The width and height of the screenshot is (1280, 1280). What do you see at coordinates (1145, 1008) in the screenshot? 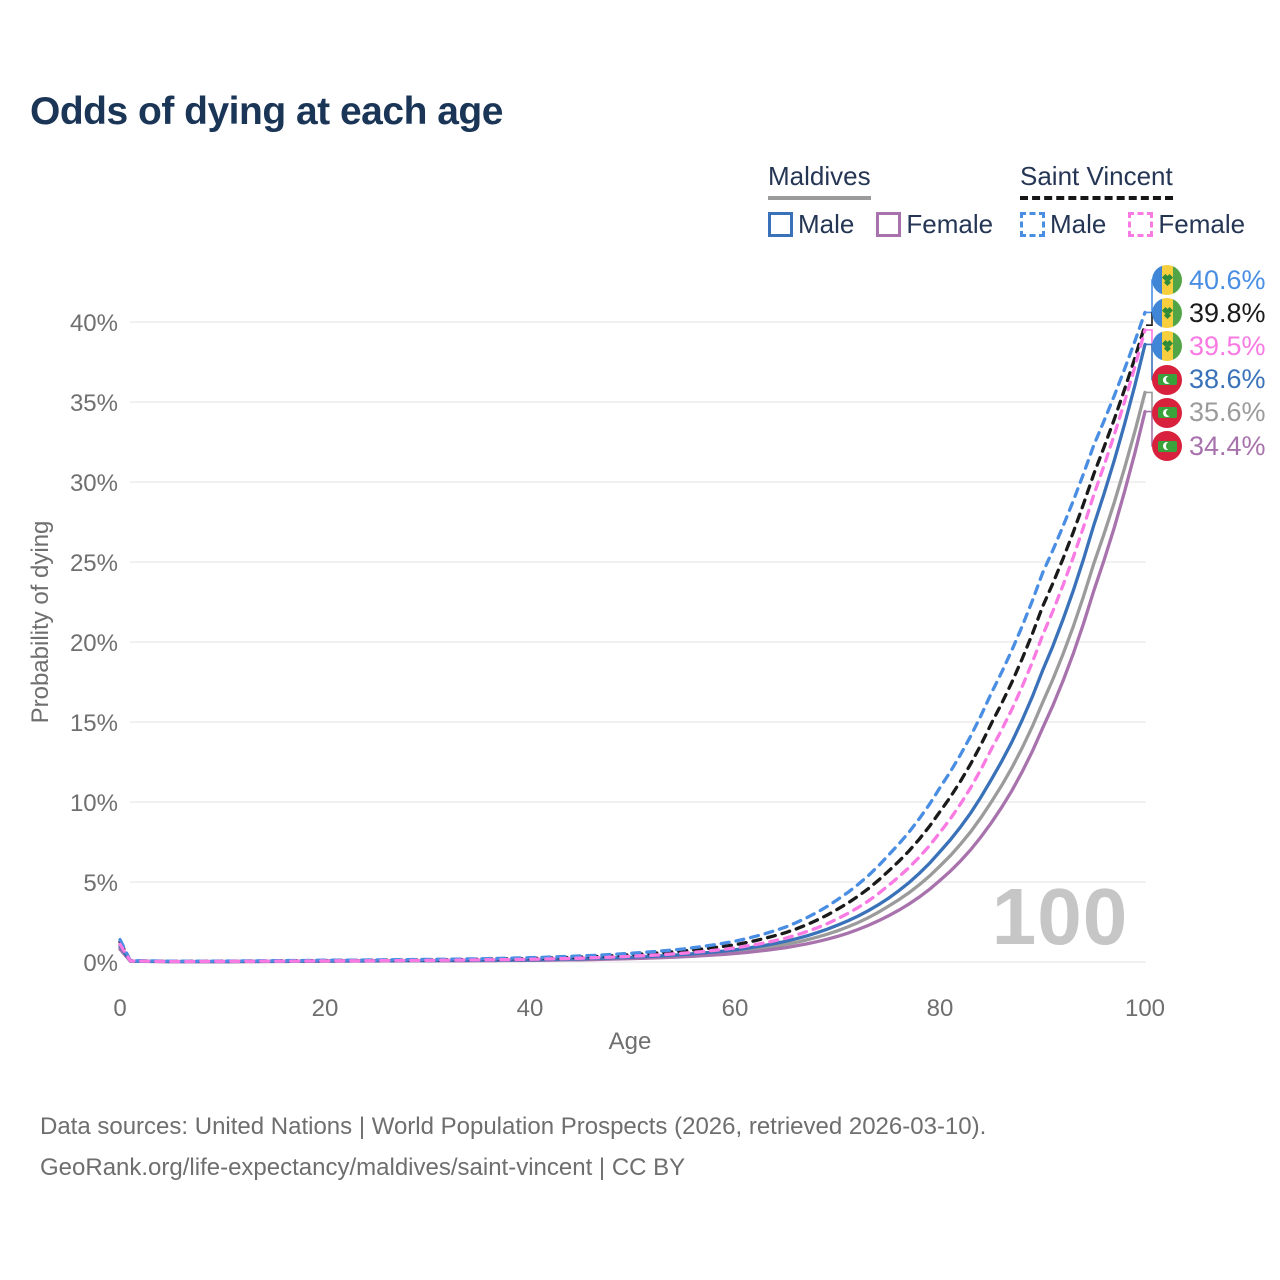
I see `x-tick-label: 100` at bounding box center [1145, 1008].